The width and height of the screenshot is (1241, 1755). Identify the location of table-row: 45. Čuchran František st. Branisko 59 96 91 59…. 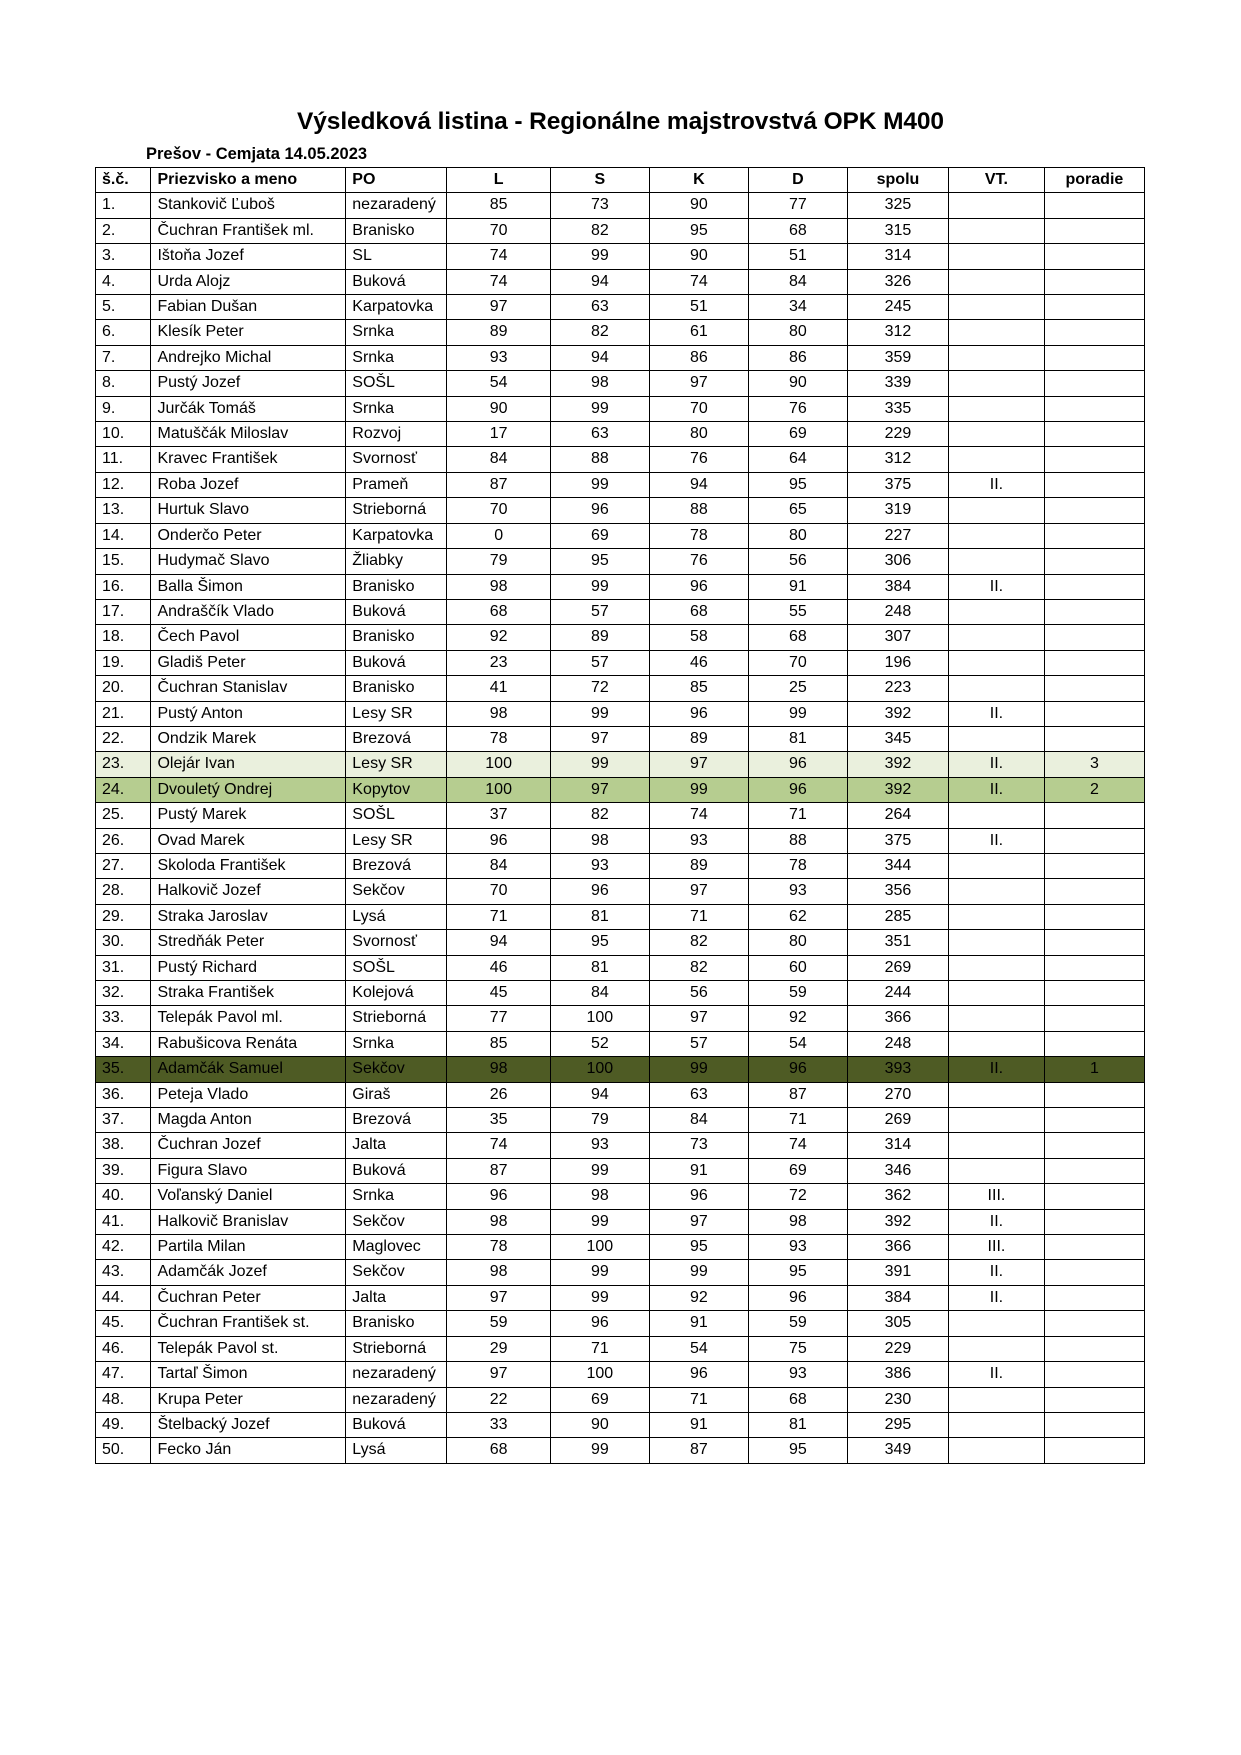
(620, 1323).